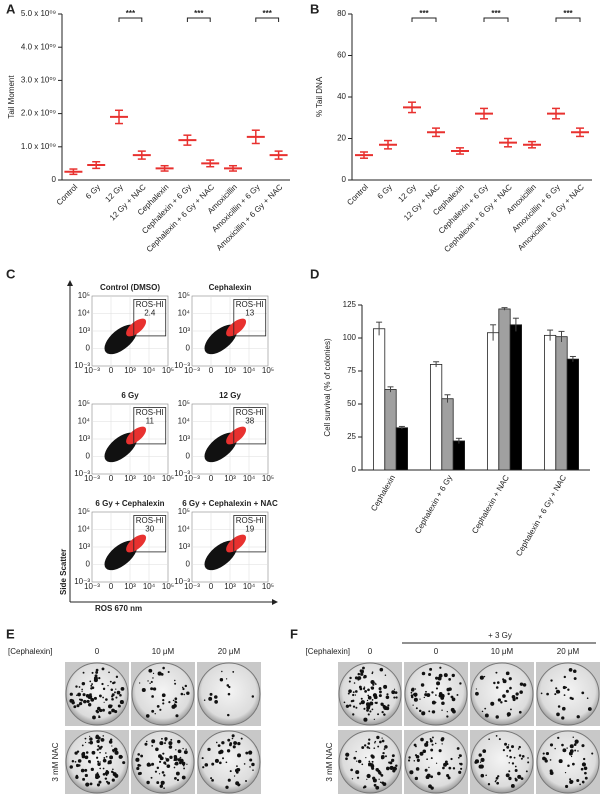 This screenshot has height=805, width=600. What do you see at coordinates (230, 395) in the screenshot?
I see `flow-title: 12 Gy` at bounding box center [230, 395].